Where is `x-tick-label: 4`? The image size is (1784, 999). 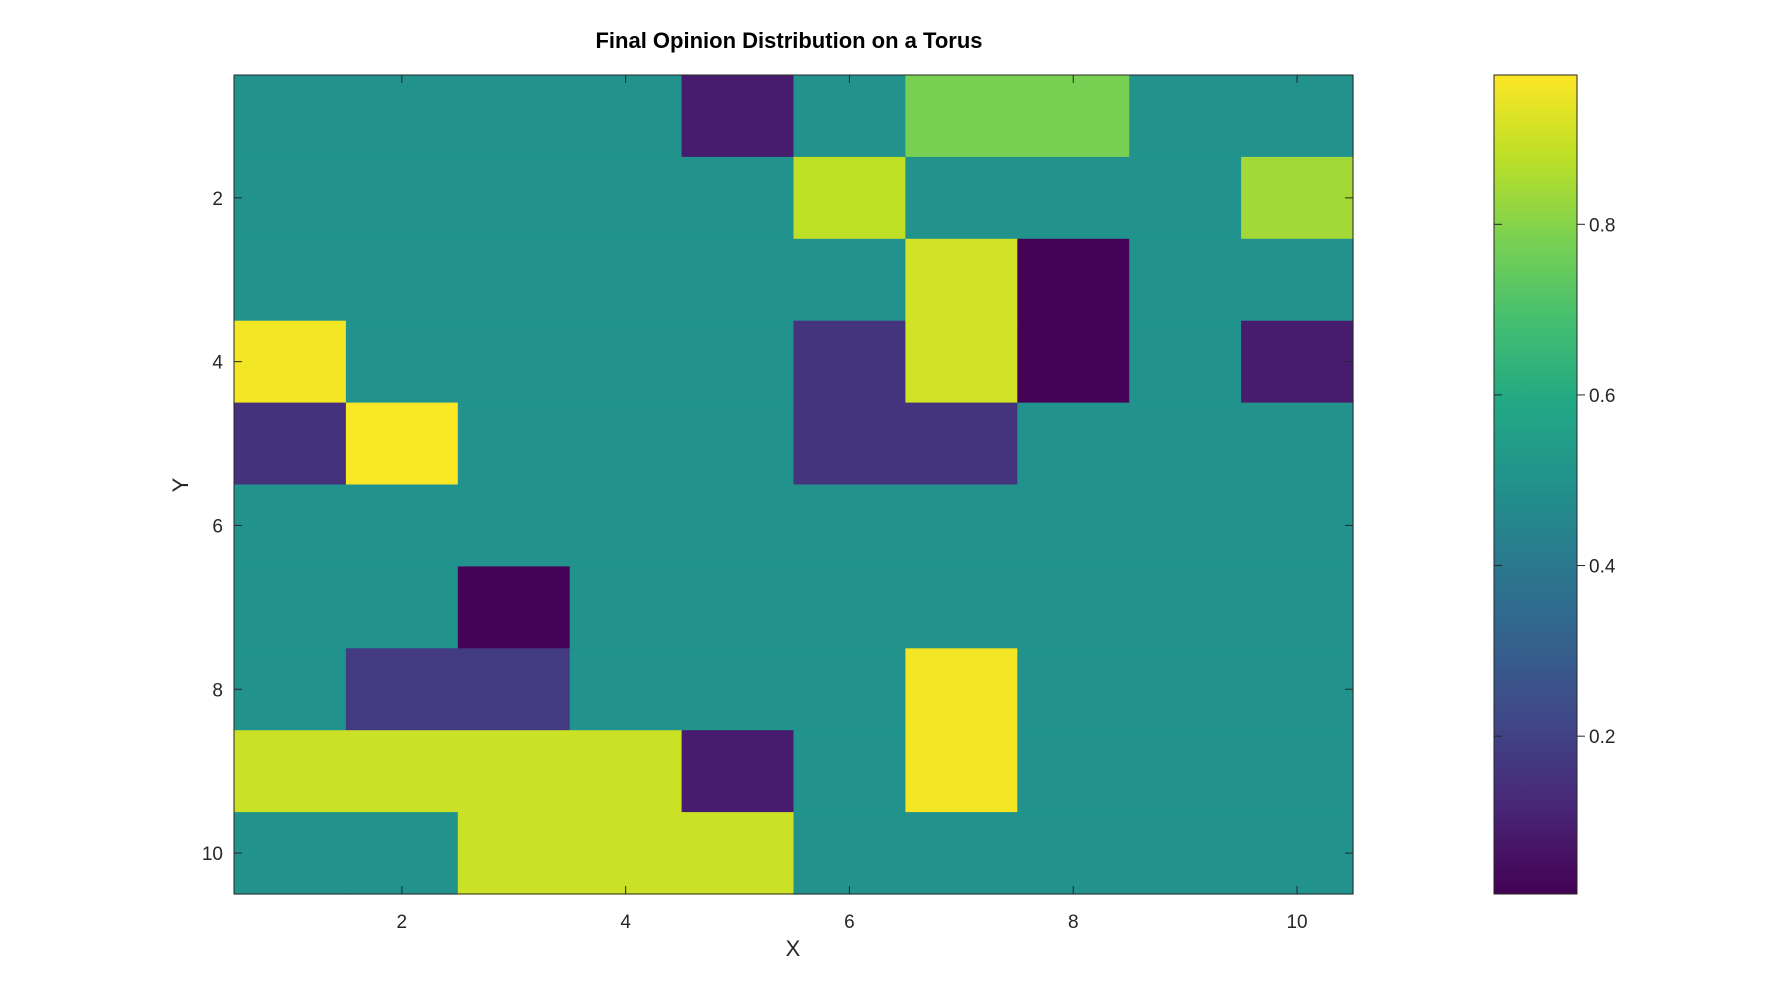 x-tick-label: 4 is located at coordinates (625, 922).